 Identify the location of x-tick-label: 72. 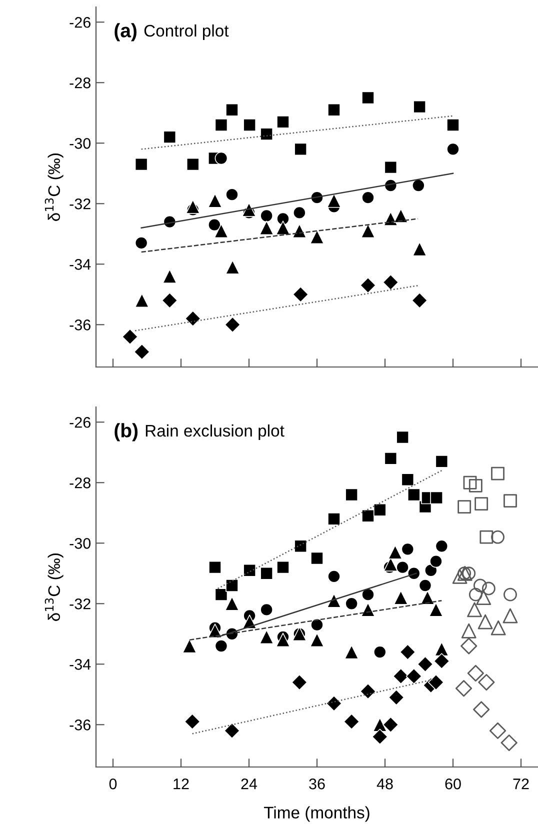
(521, 784).